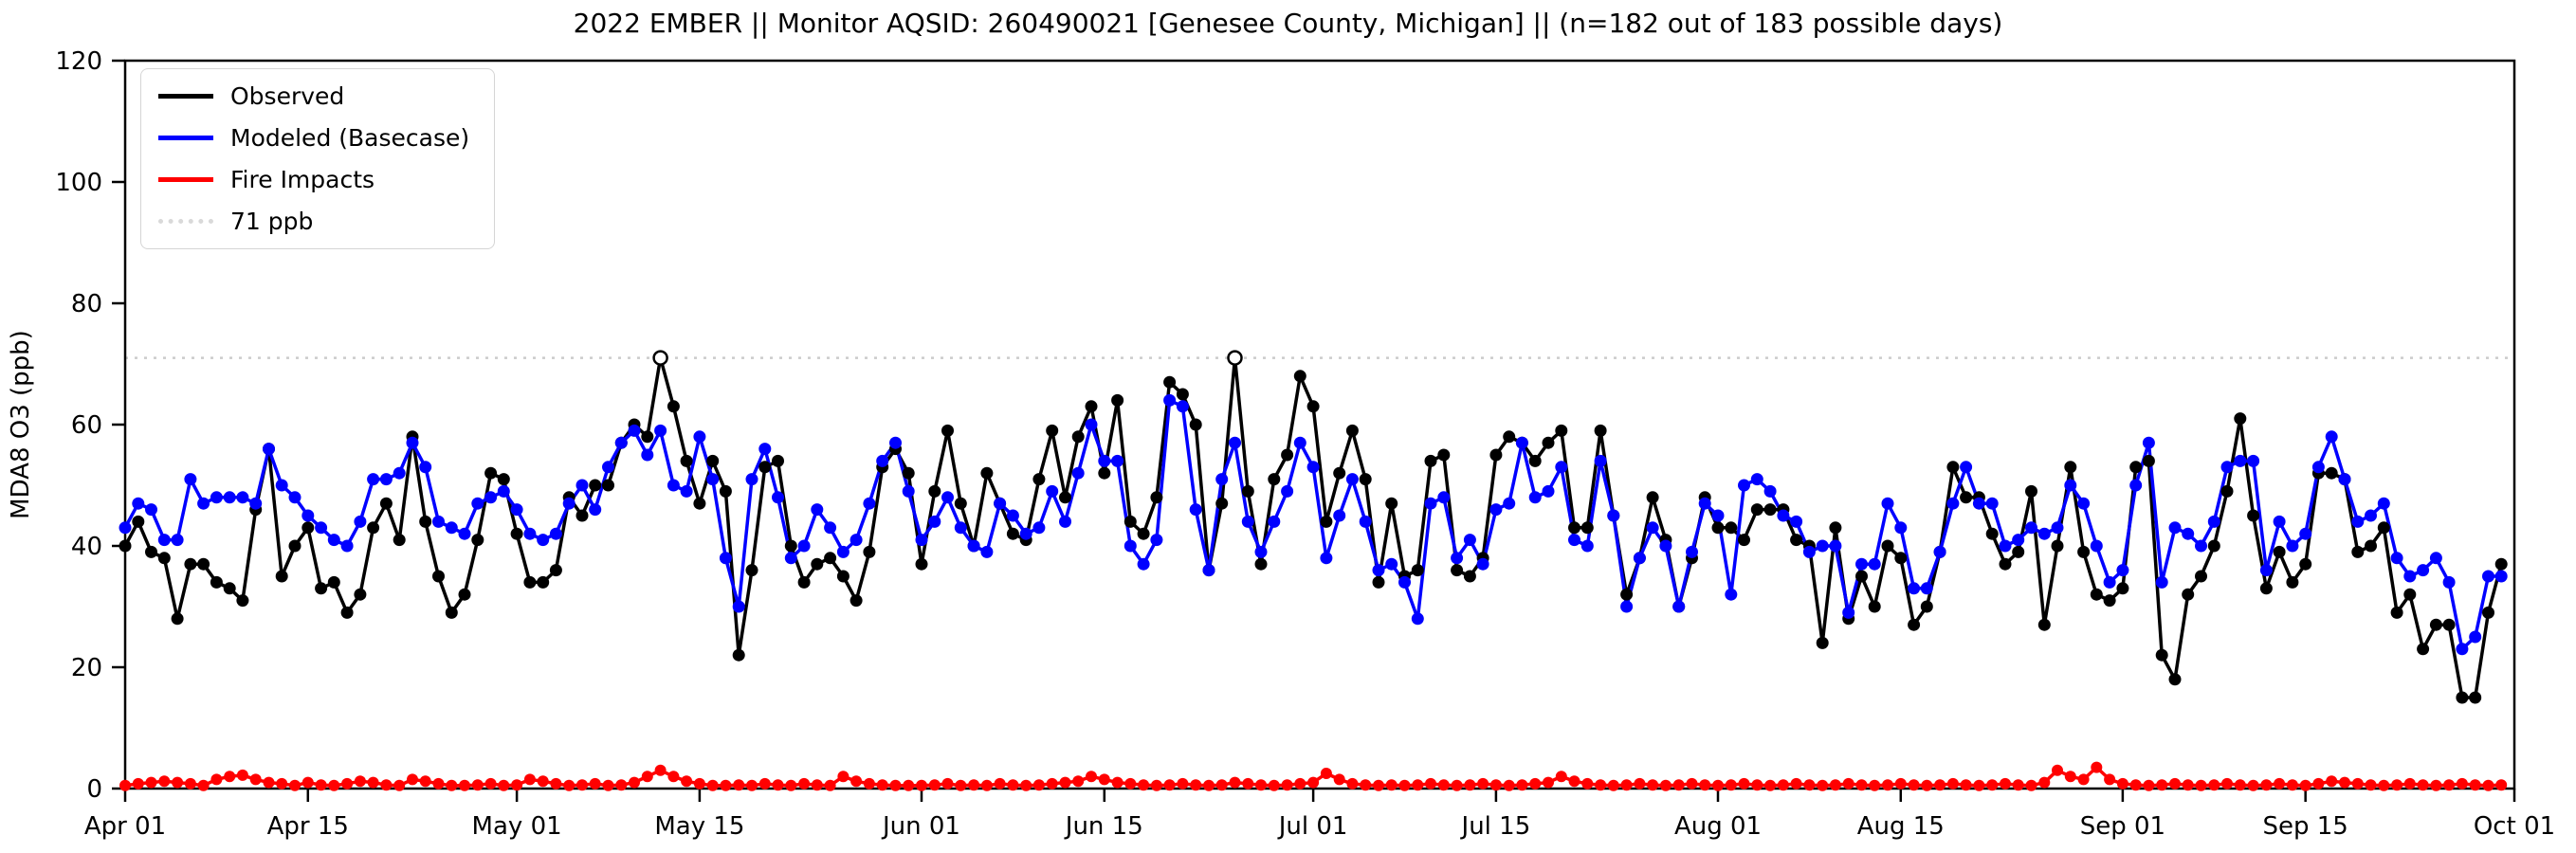 This screenshot has height=853, width=2576. Describe the element at coordinates (660, 358) in the screenshot. I see `exceedance-open-marker` at that location.